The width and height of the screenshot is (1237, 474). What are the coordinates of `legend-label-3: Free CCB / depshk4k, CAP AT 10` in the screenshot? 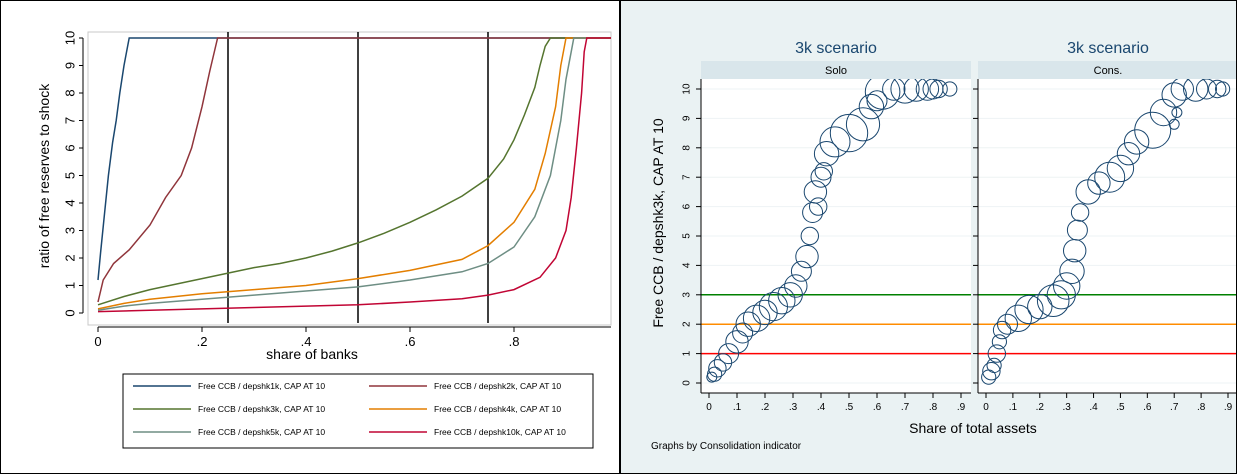 It's located at (497, 409).